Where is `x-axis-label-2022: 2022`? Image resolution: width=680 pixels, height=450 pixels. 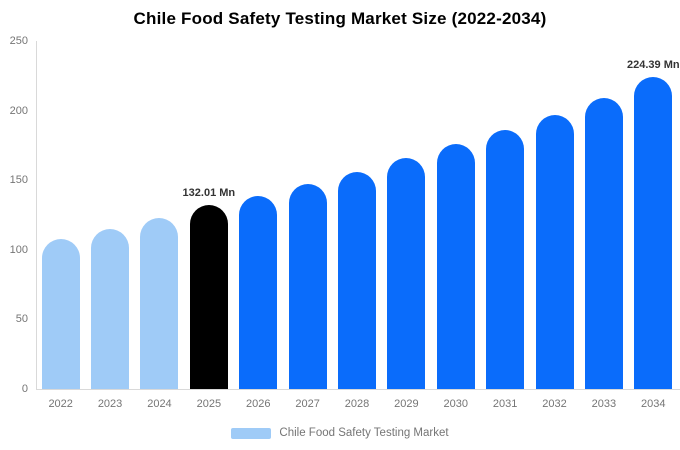 x-axis-label-2022: 2022 is located at coordinates (60, 404).